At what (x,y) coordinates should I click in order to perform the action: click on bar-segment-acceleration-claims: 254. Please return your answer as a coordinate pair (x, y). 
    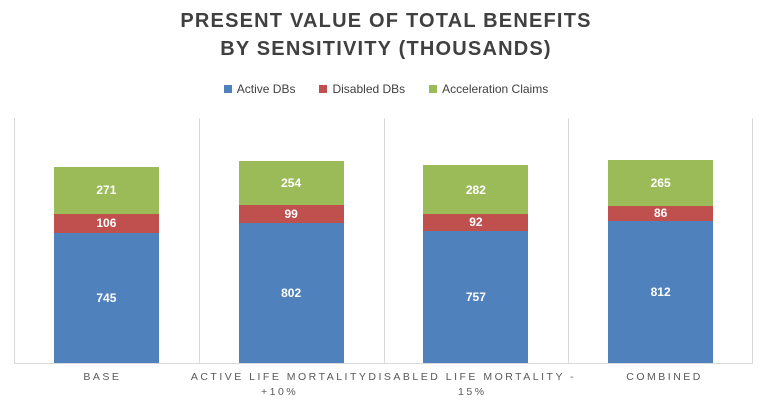
    Looking at the image, I should click on (291, 183).